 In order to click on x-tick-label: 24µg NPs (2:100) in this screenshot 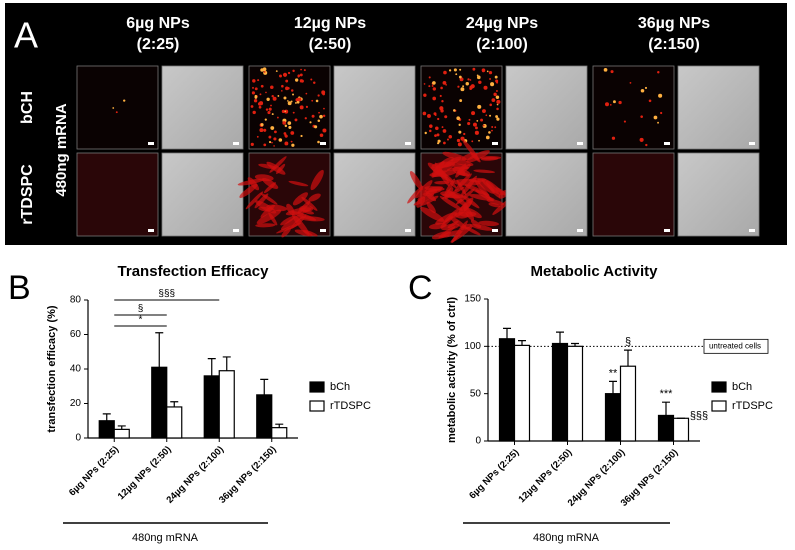, I will do `click(597, 478)`.